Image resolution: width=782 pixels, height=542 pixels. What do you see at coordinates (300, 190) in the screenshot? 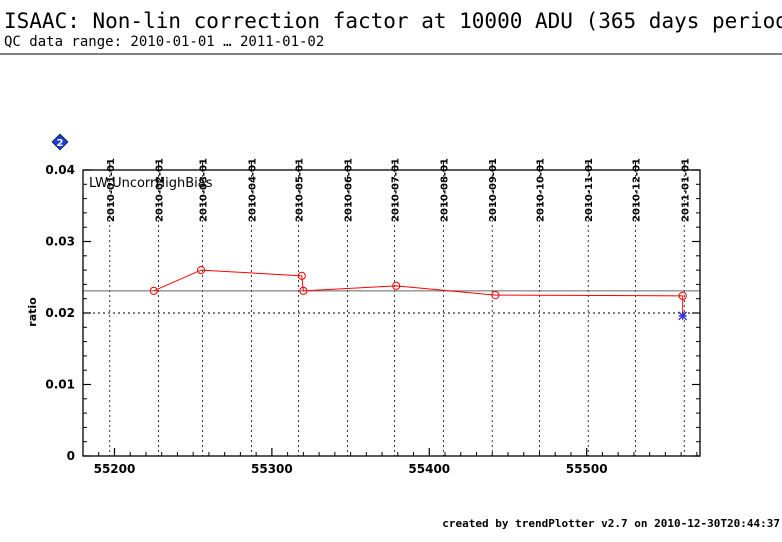
I see `top-date-label: 2010-05-01` at bounding box center [300, 190].